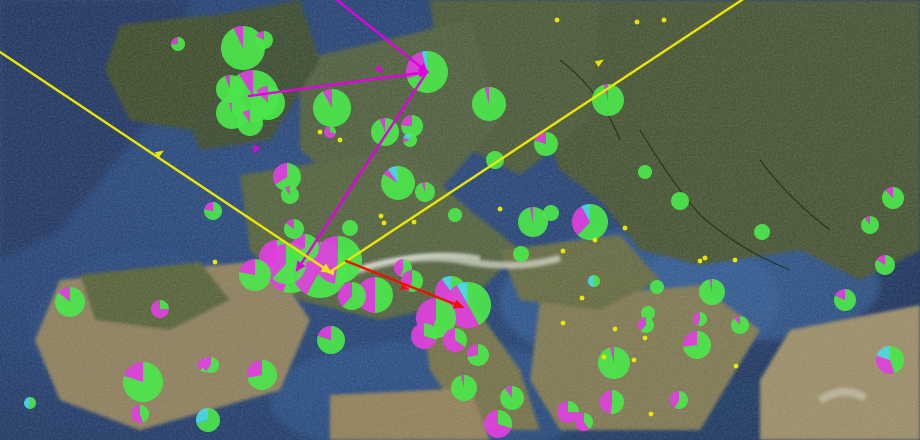 The image size is (920, 440). Describe the element at coordinates (375, 37) in the screenshot. I see `flow-route-1a` at that location.